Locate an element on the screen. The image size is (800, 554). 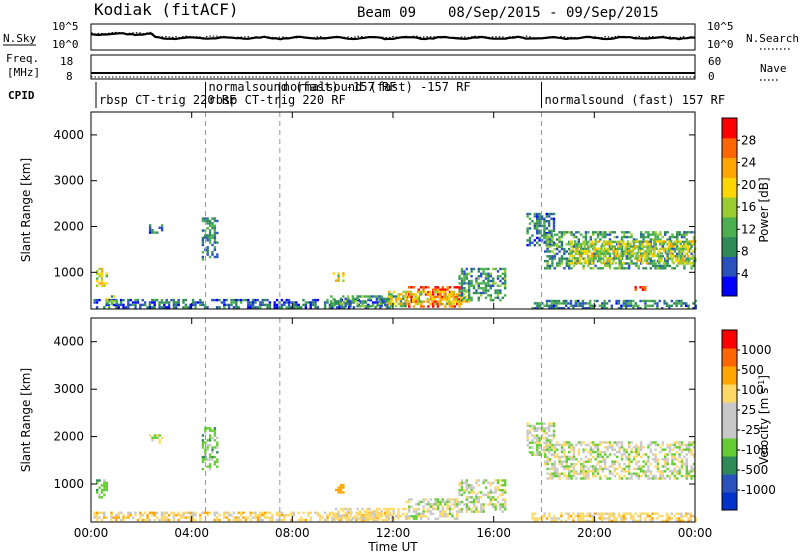
freq-label-2: [MHz] is located at coordinates (23, 72).